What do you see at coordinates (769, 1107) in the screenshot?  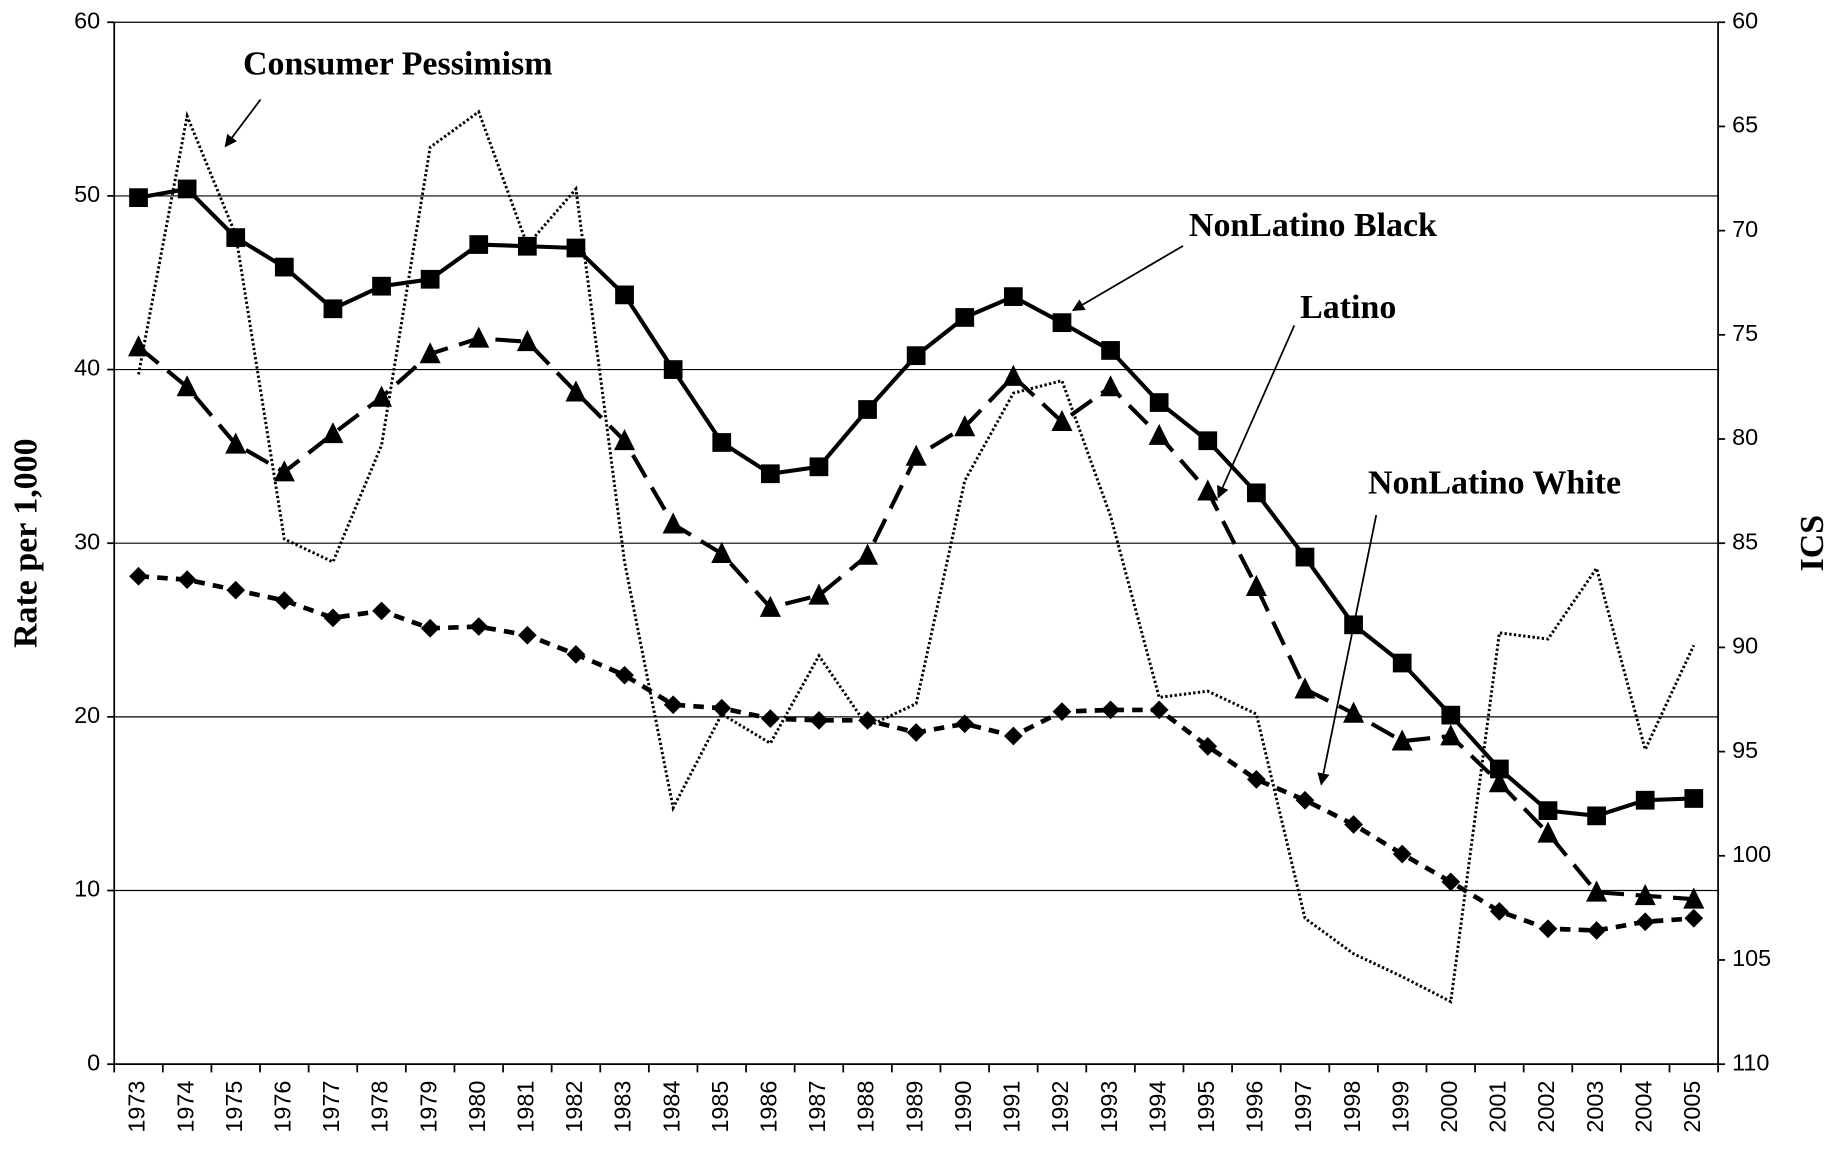 I see `x-tick-label: 1986` at bounding box center [769, 1107].